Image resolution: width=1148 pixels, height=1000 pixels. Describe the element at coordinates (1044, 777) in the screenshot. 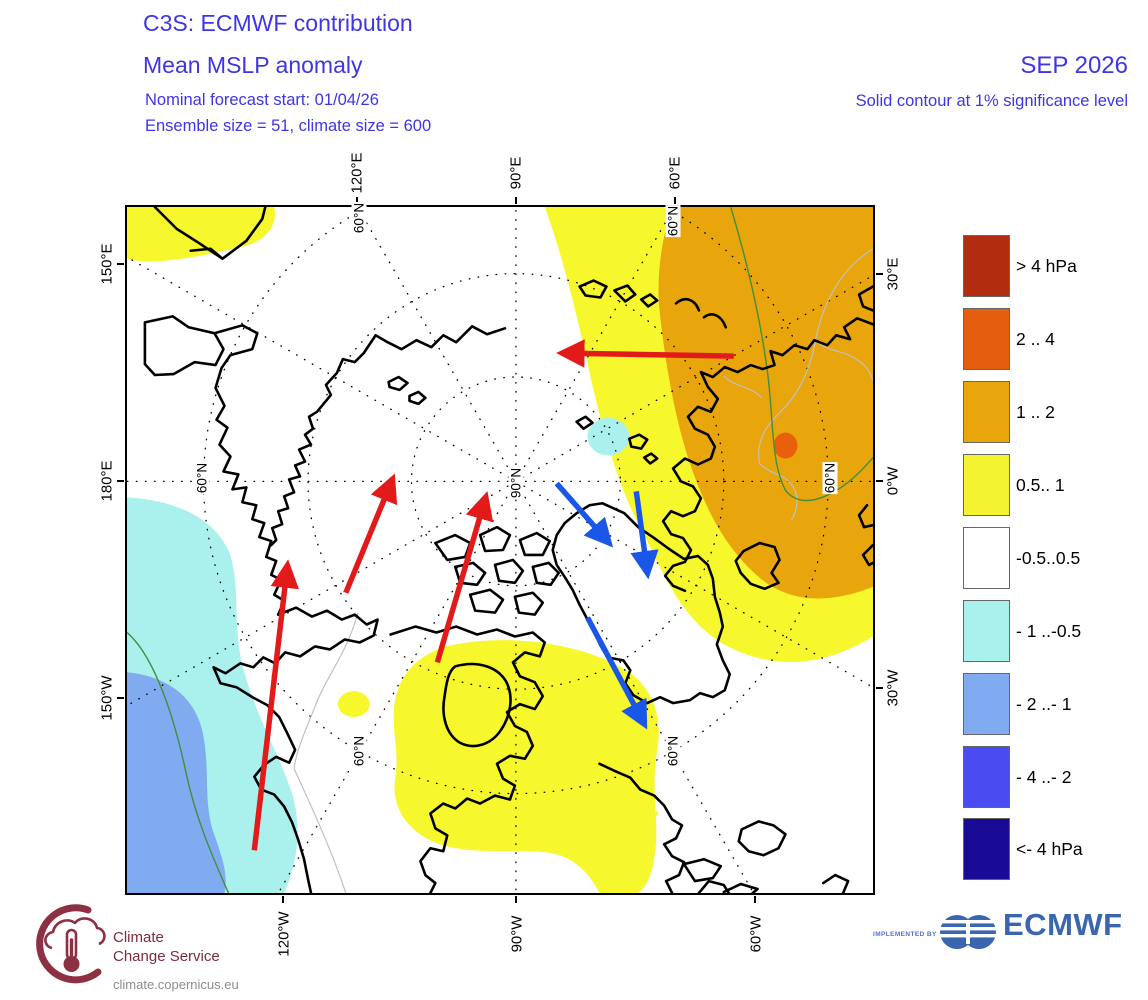

I see `legend-label: - 4 ..- 2` at that location.